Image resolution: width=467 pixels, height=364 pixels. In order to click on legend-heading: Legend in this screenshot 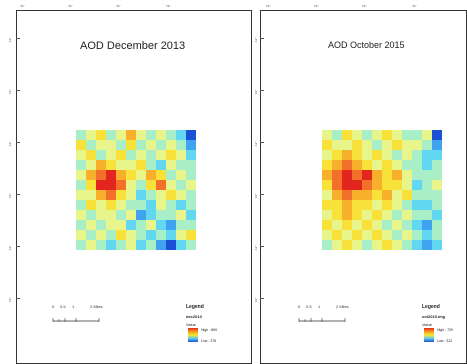, I will do `click(195, 307)`.